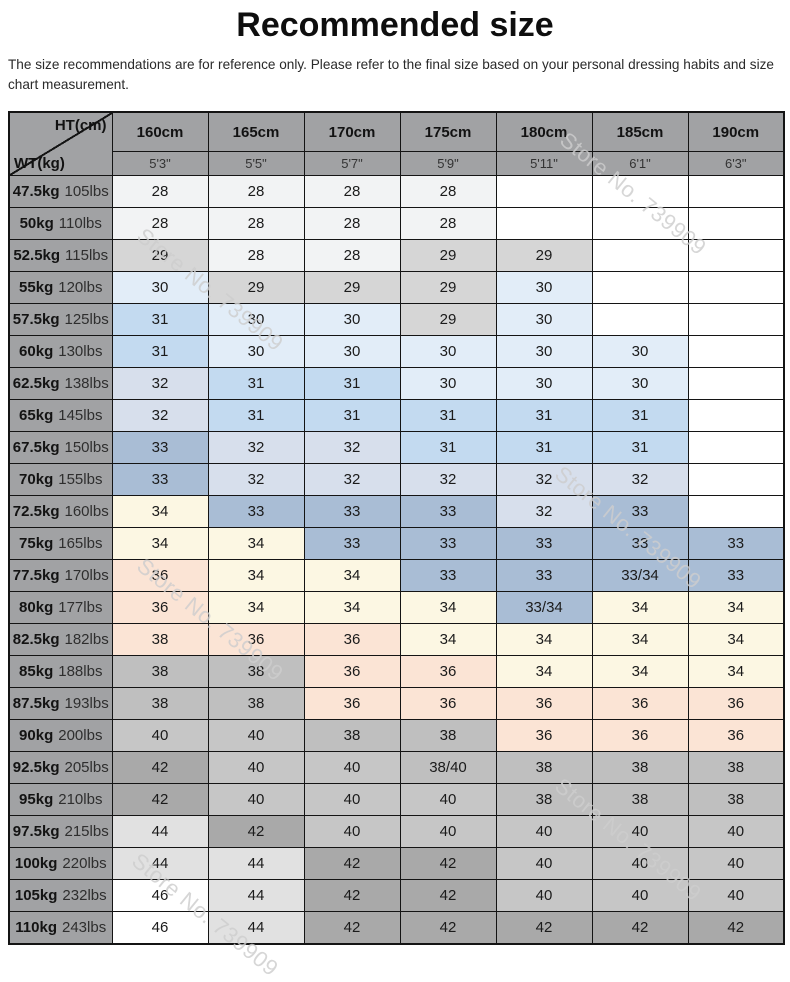 This screenshot has width=790, height=982. What do you see at coordinates (352, 164) in the screenshot?
I see `height-header-feet: 5'7"` at bounding box center [352, 164].